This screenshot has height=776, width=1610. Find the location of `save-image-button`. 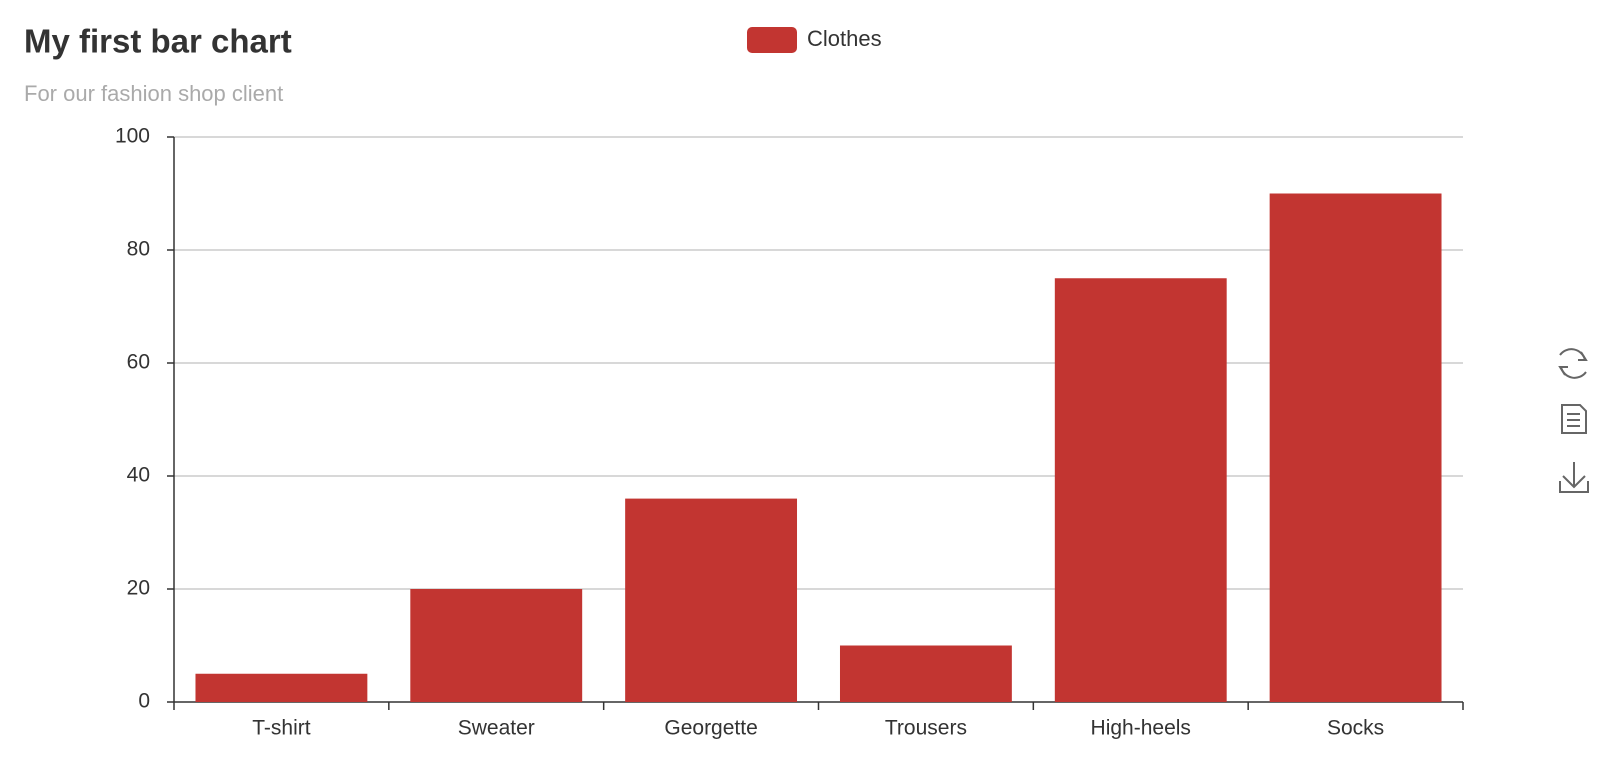

save-image-button is located at coordinates (1574, 477).